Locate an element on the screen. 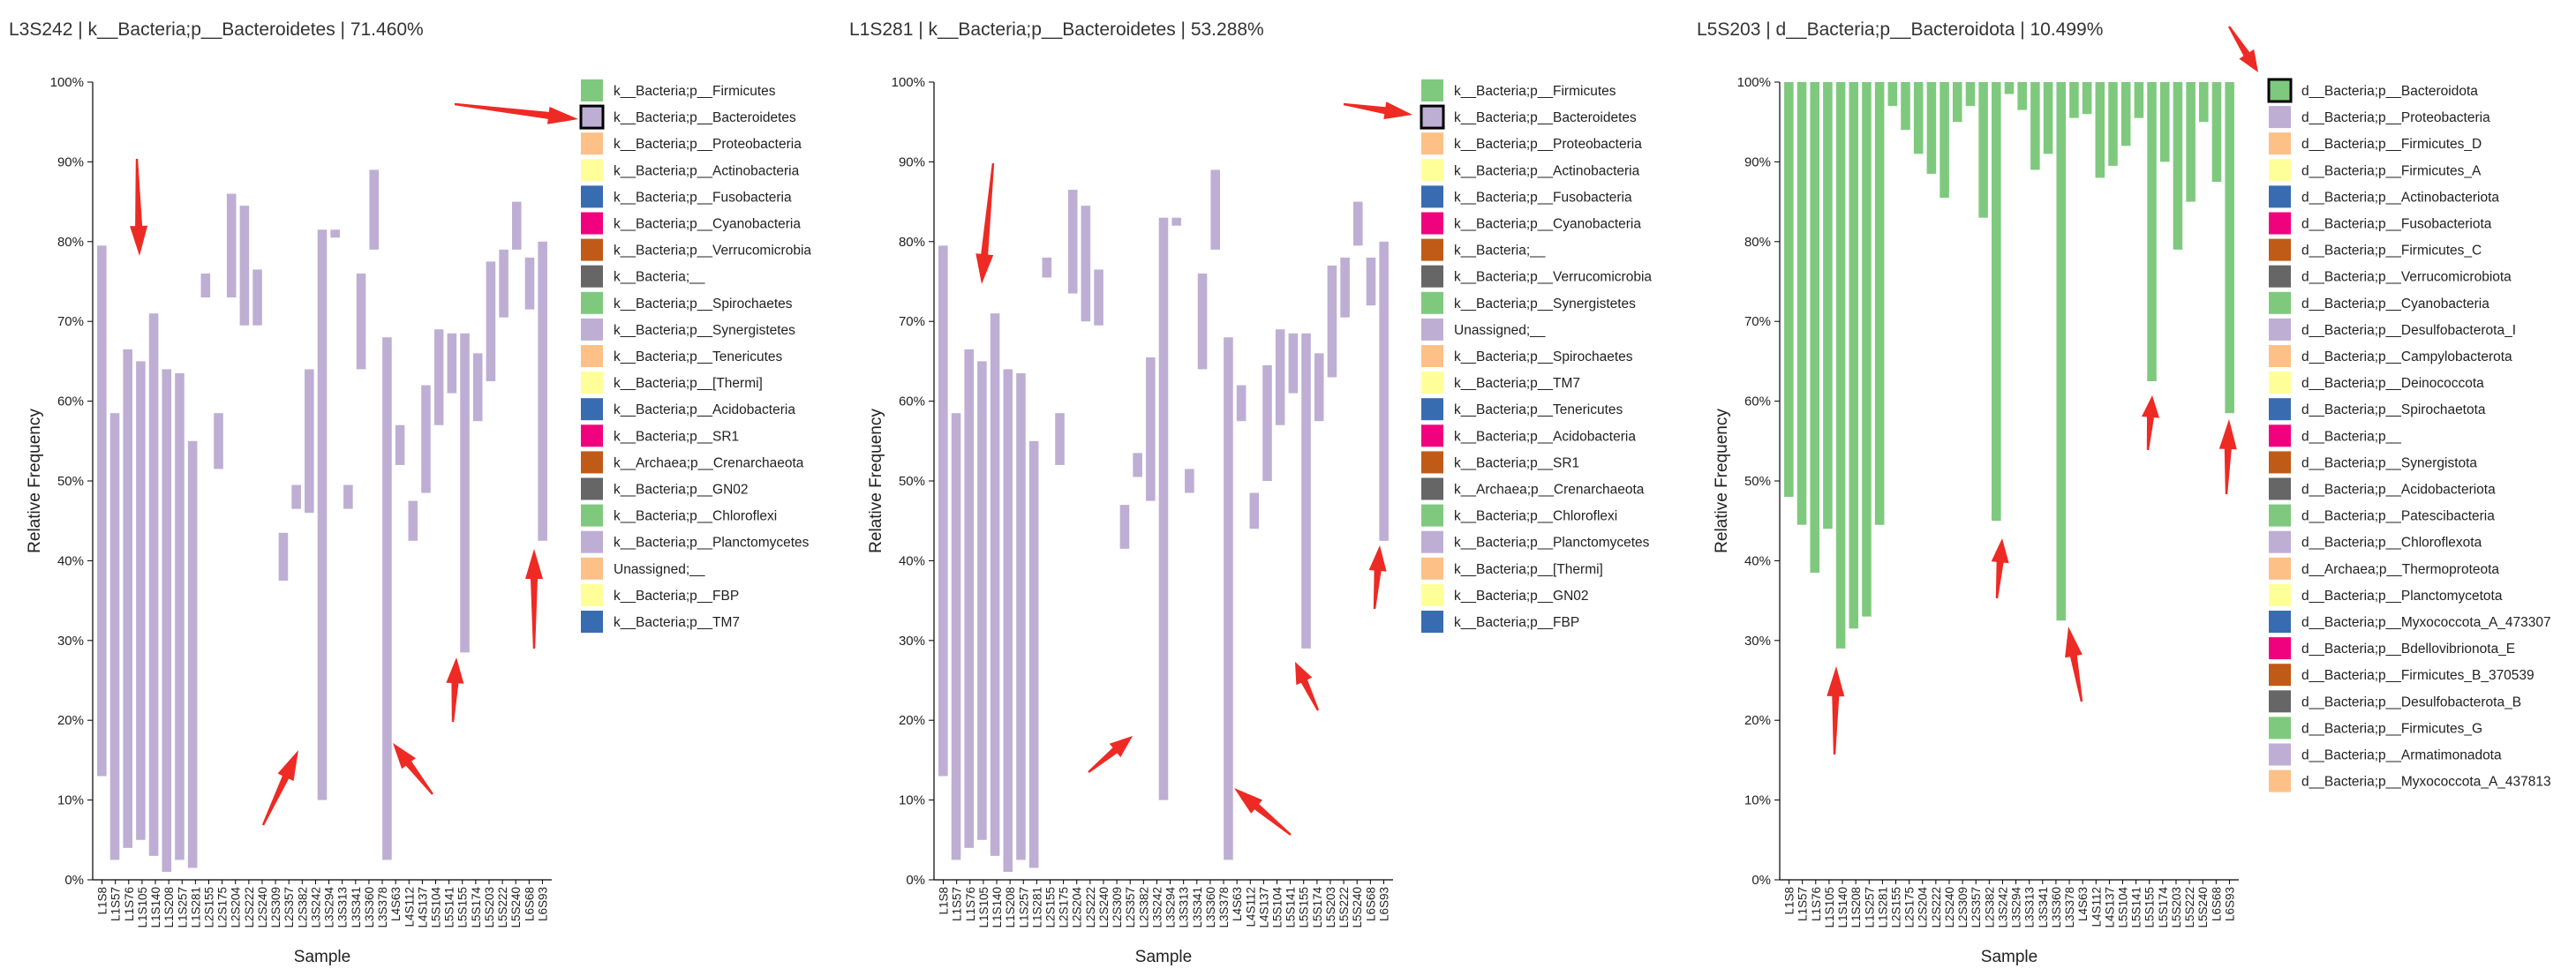 The image size is (2576, 976). legend-label: d__Bacteria;p__Chloroflexota is located at coordinates (2392, 543).